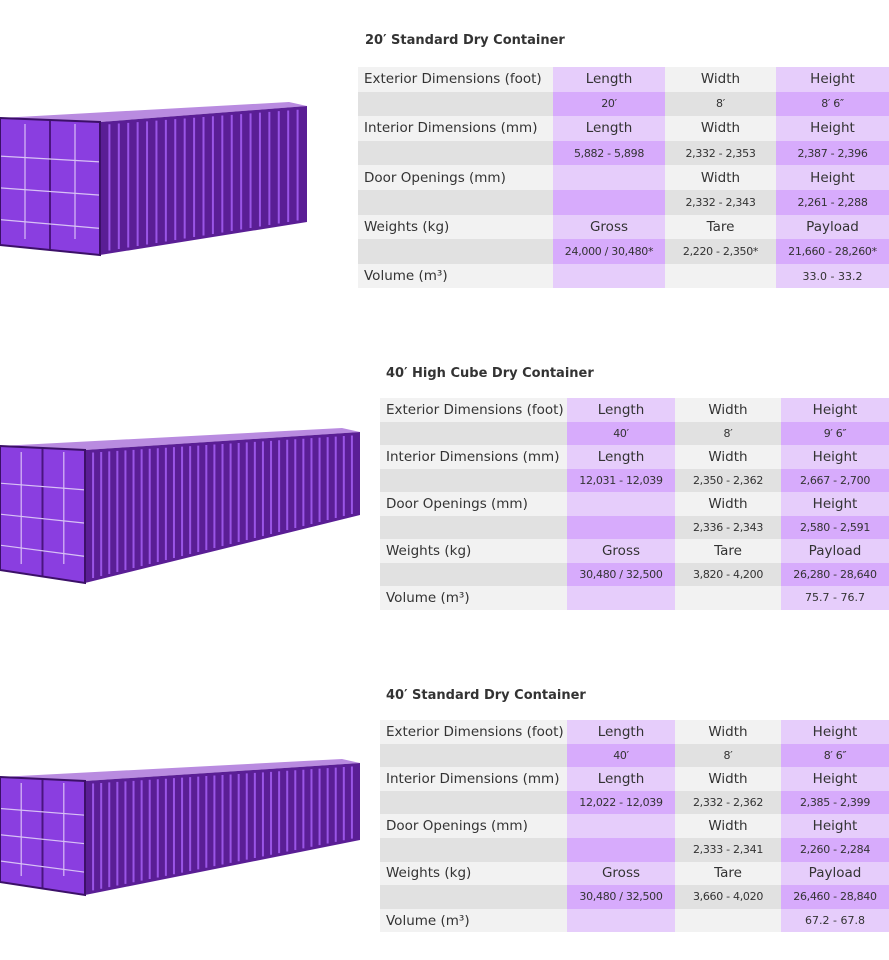  Describe the element at coordinates (490, 373) in the screenshot. I see `section-title: 40′ High Cube Dry Container` at that location.